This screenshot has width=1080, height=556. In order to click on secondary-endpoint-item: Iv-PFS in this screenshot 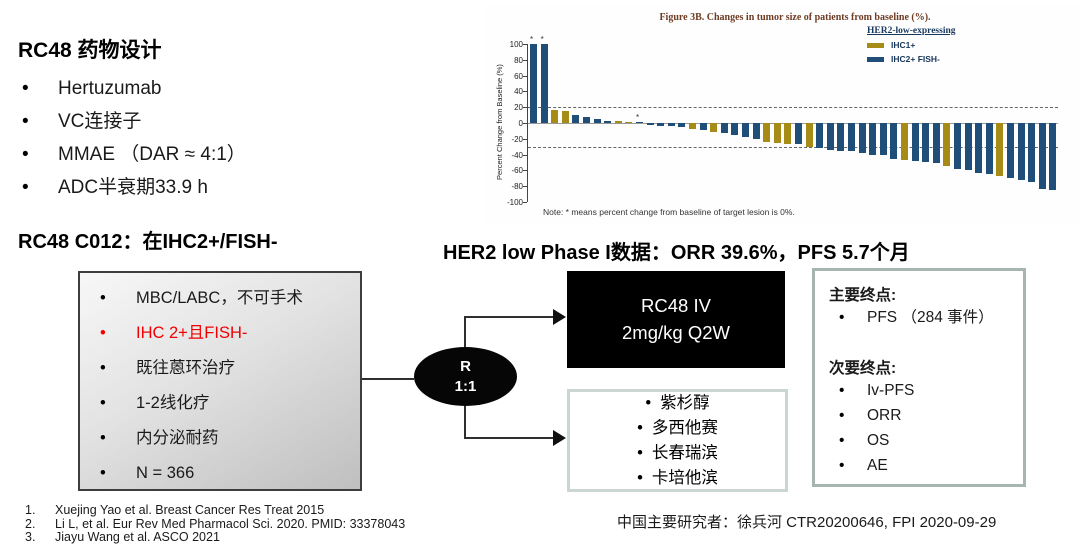, I will do `click(921, 390)`.